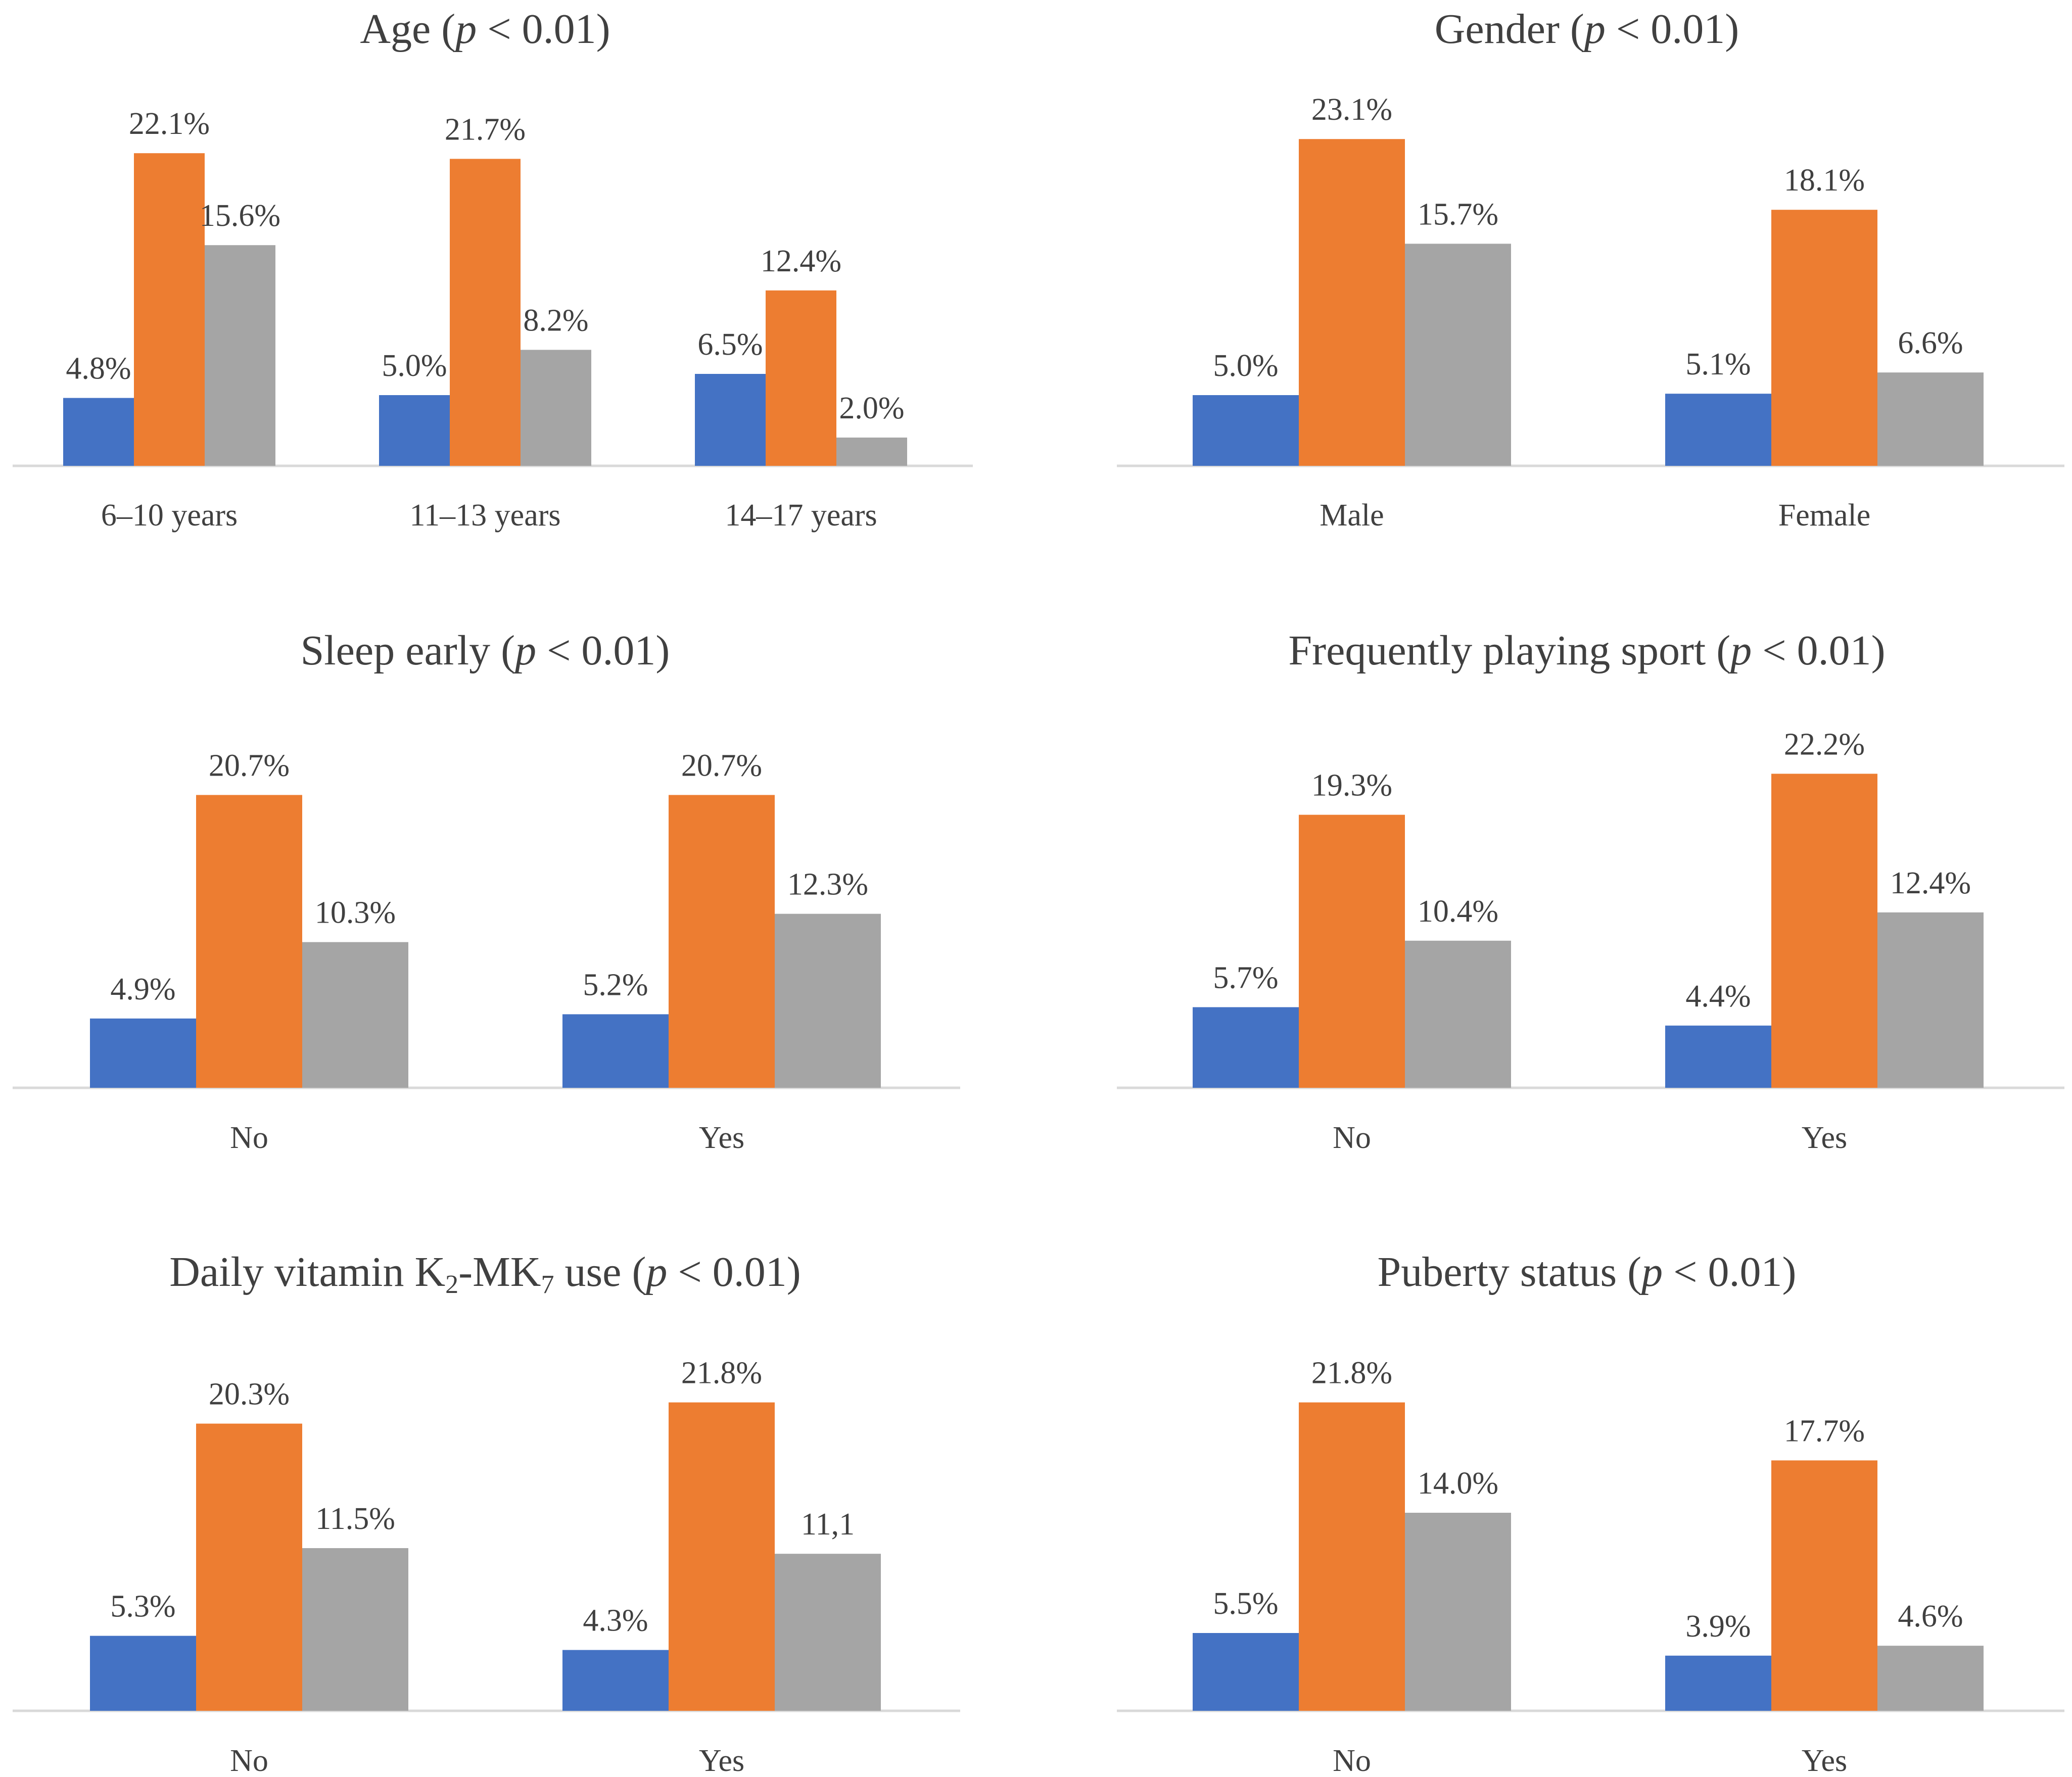  What do you see at coordinates (240, 216) in the screenshot?
I see `data-label: 15.6%` at bounding box center [240, 216].